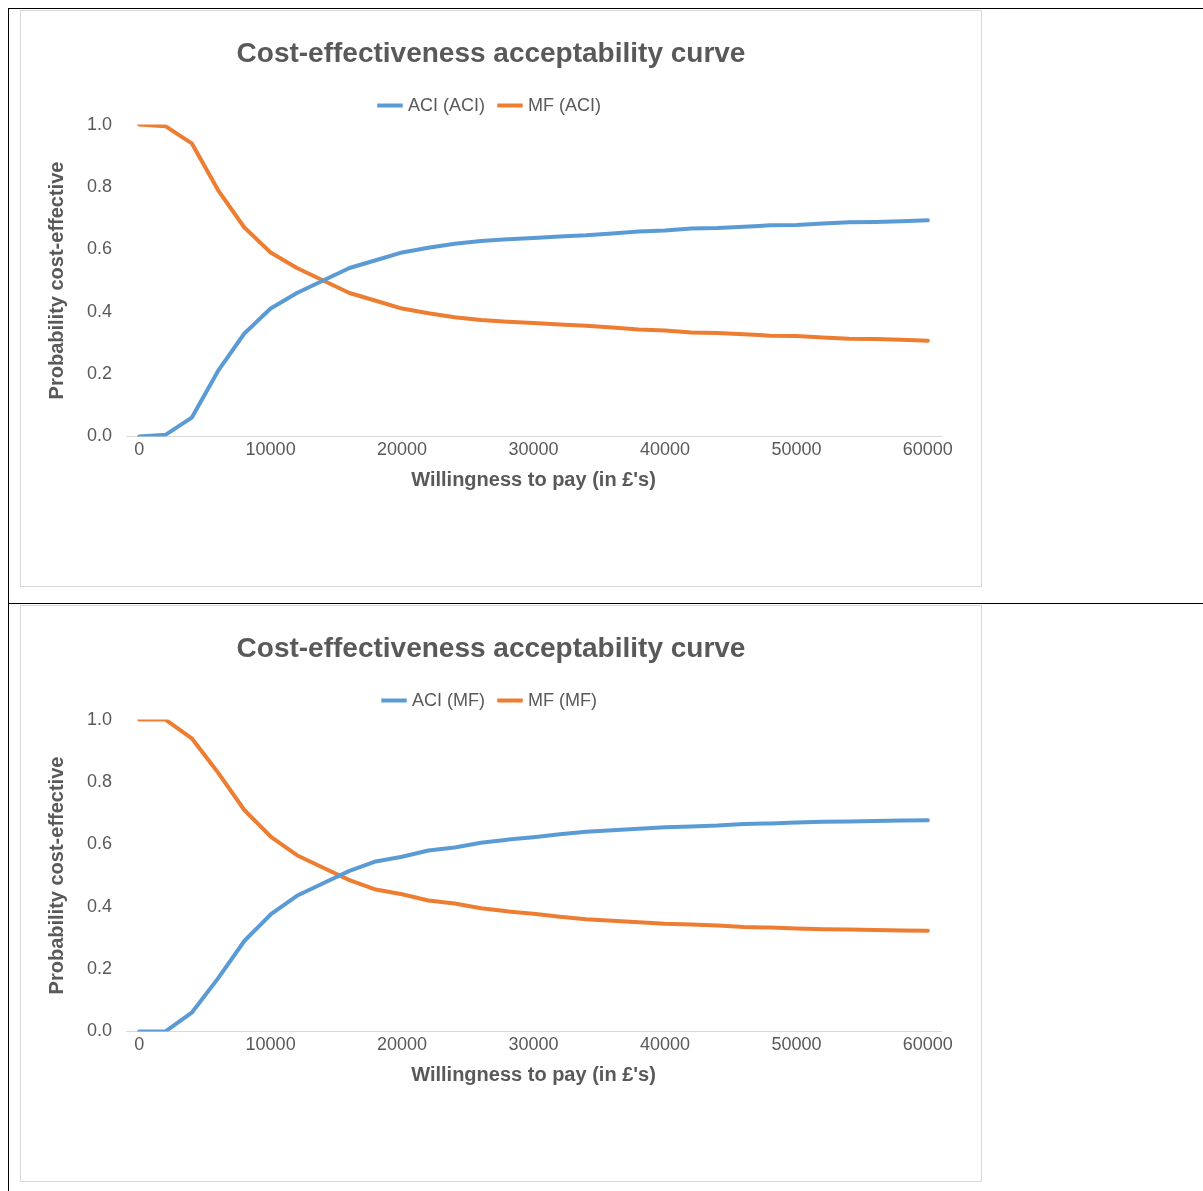 The width and height of the screenshot is (1203, 1191). I want to click on legend-label: ACI (ACI), so click(447, 104).